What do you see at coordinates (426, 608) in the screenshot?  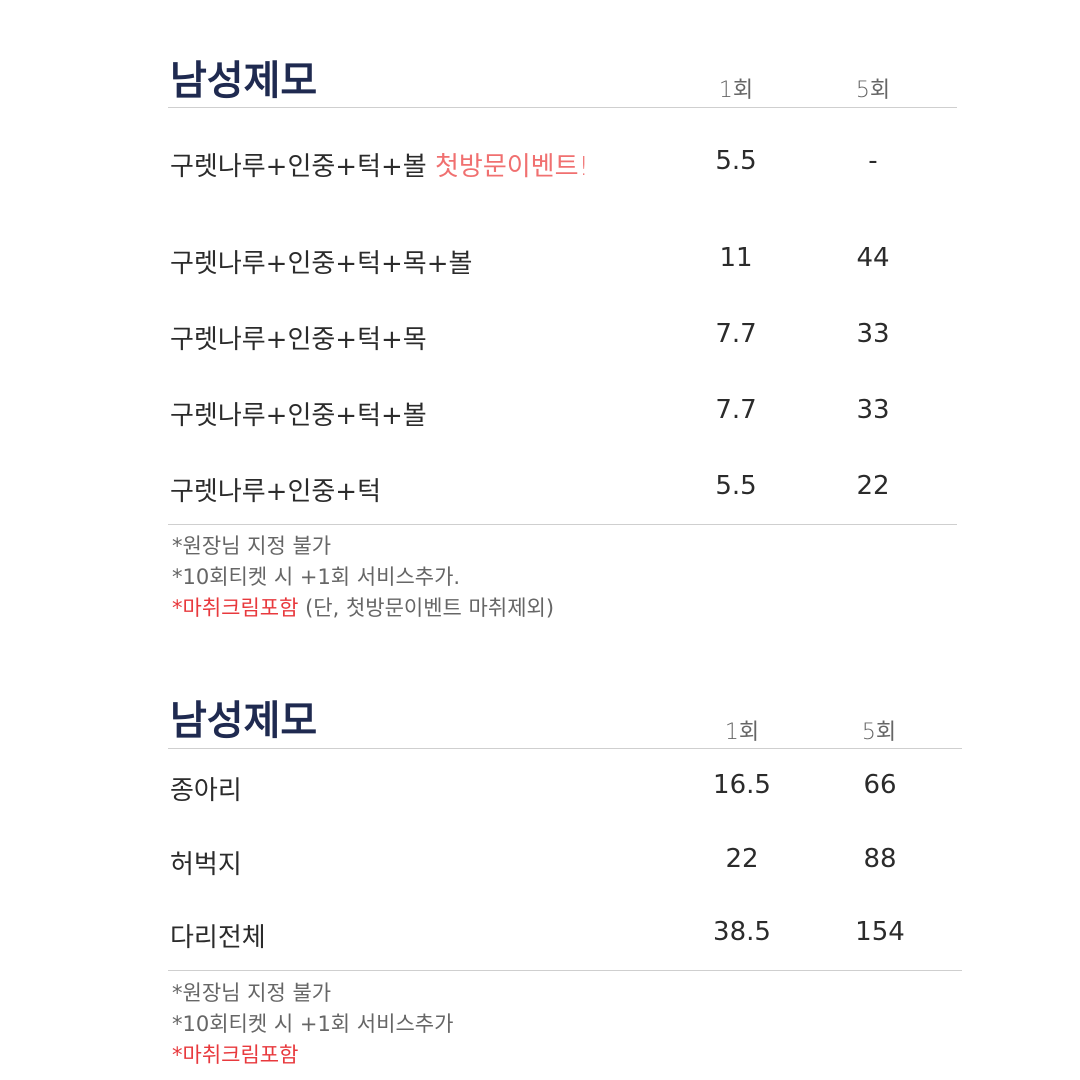 I see `note-suffix: (단, 첫방문이벤트 마취제외)` at bounding box center [426, 608].